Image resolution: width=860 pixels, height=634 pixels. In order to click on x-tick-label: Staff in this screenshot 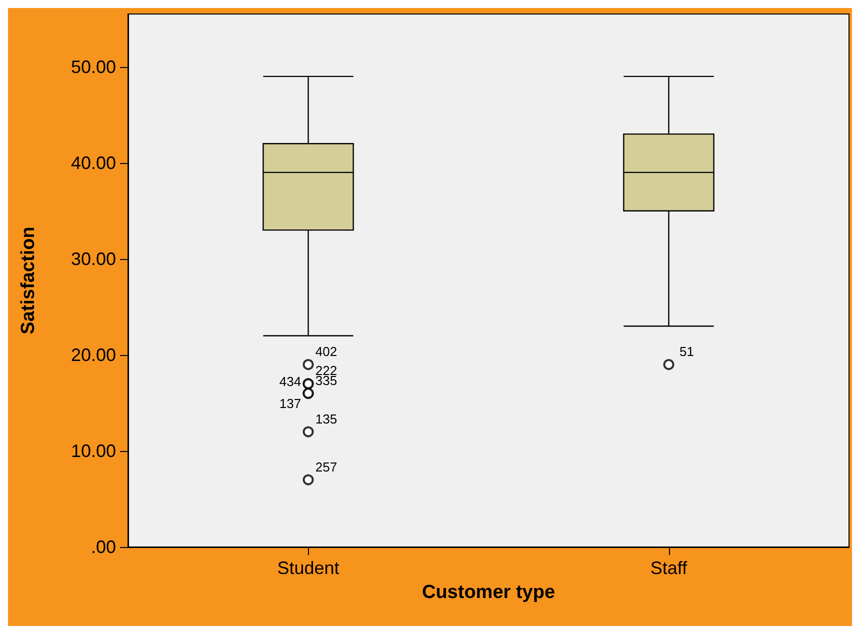, I will do `click(669, 568)`.